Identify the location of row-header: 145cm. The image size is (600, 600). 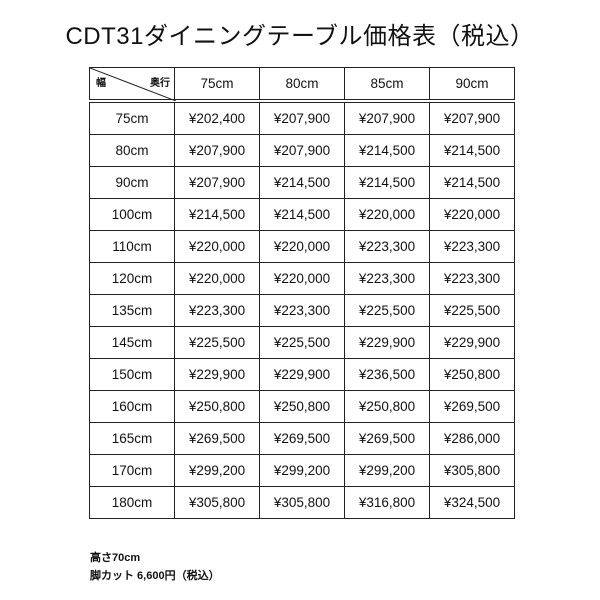
(132, 342).